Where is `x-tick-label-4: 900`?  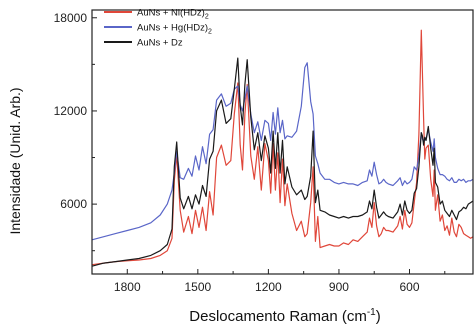
x-tick-label-4: 900 is located at coordinates (339, 287).